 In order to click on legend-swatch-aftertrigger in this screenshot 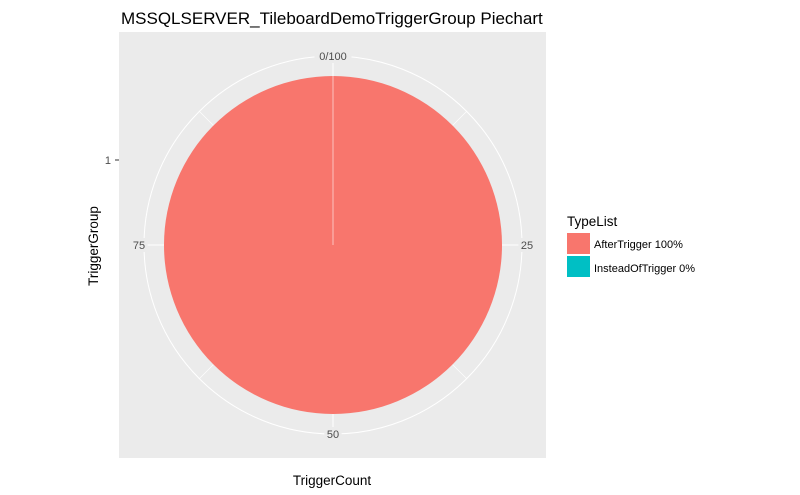, I will do `click(578, 243)`.